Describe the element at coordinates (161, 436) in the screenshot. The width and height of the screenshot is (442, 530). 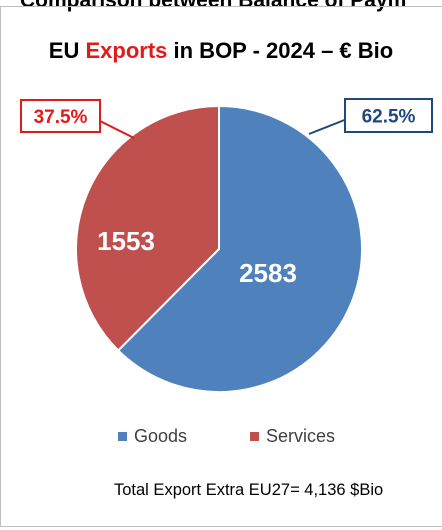
I see `legend-label-goods: Goods` at that location.